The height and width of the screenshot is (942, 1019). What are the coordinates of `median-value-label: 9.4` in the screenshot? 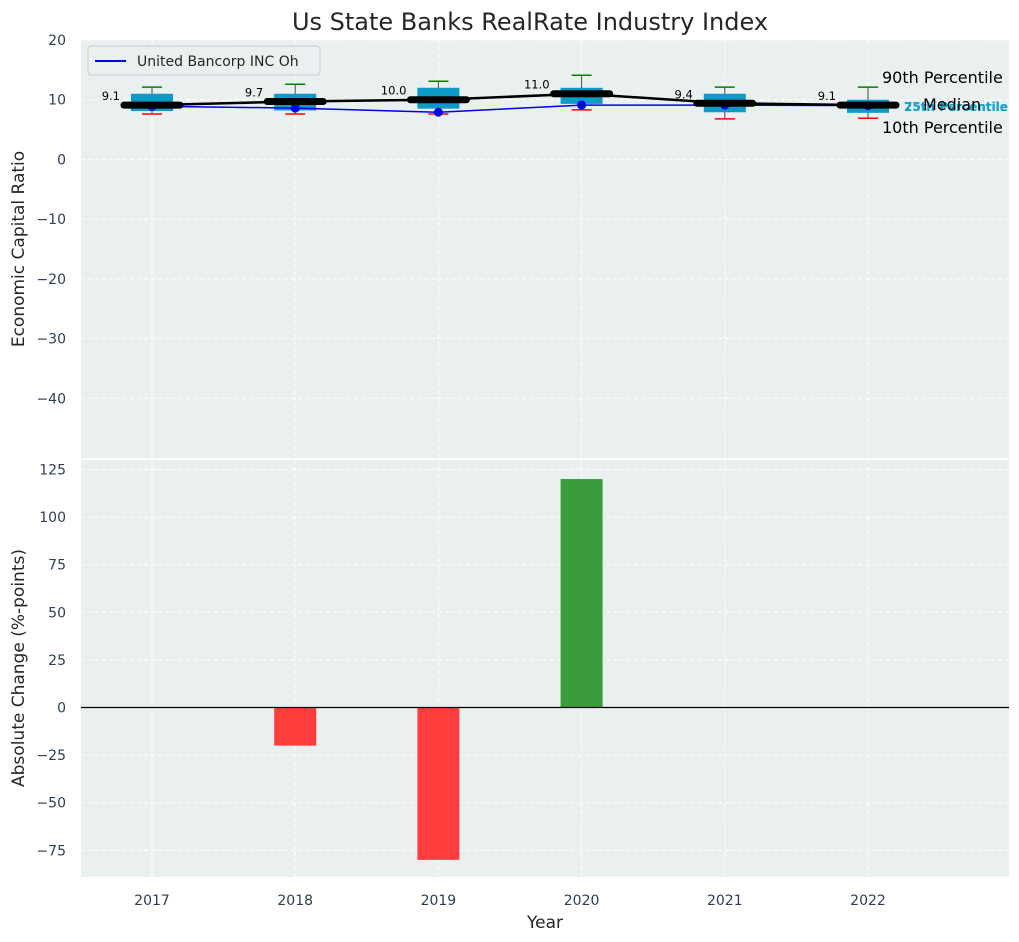 It's located at (684, 94).